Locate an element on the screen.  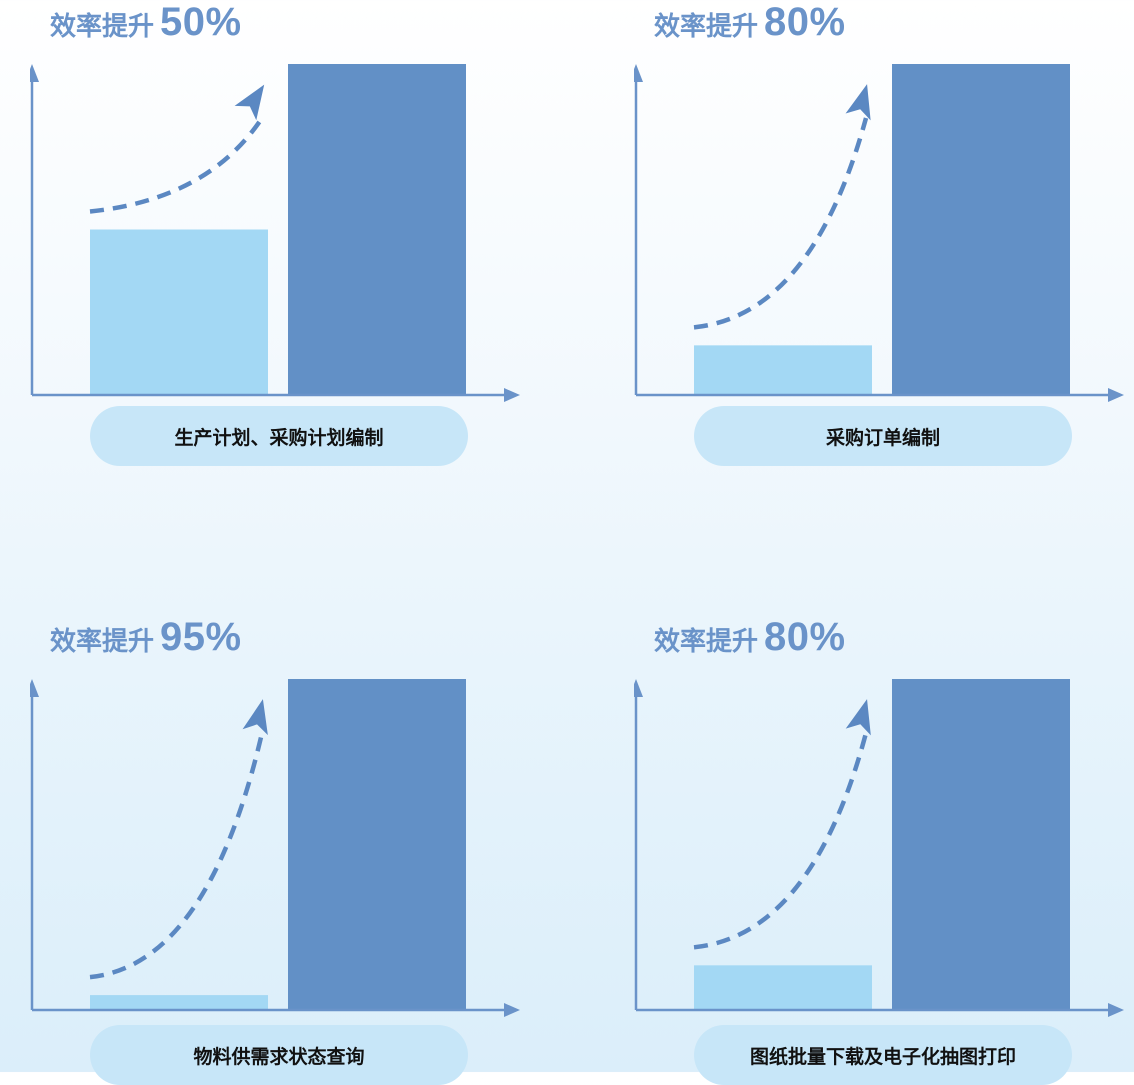
category-label: 生产计划、采购计划编制 is located at coordinates (279, 437).